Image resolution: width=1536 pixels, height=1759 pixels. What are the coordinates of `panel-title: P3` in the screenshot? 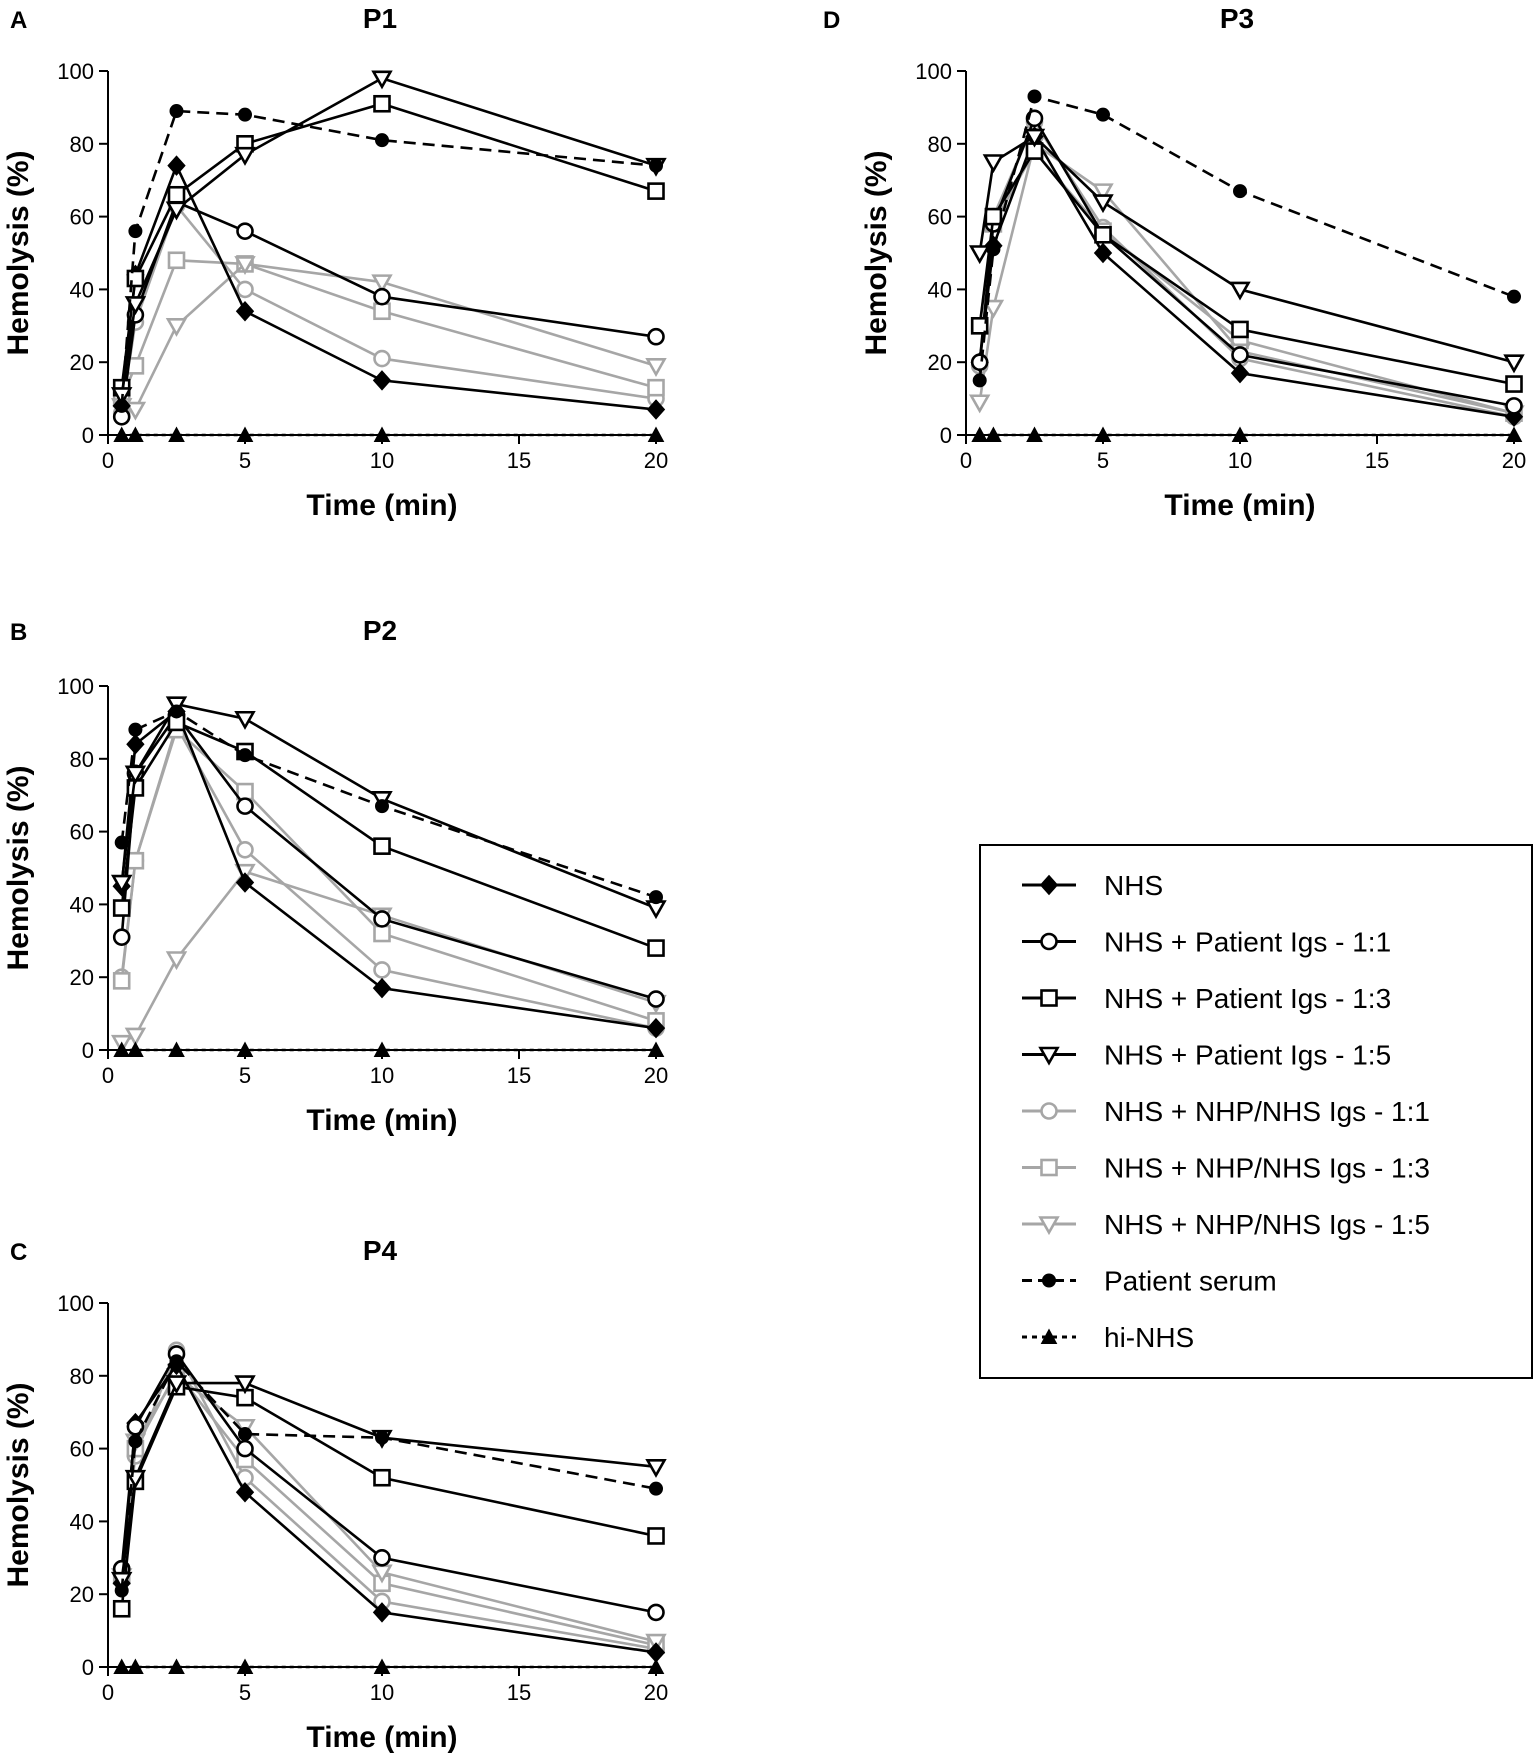 It's located at (1237, 18).